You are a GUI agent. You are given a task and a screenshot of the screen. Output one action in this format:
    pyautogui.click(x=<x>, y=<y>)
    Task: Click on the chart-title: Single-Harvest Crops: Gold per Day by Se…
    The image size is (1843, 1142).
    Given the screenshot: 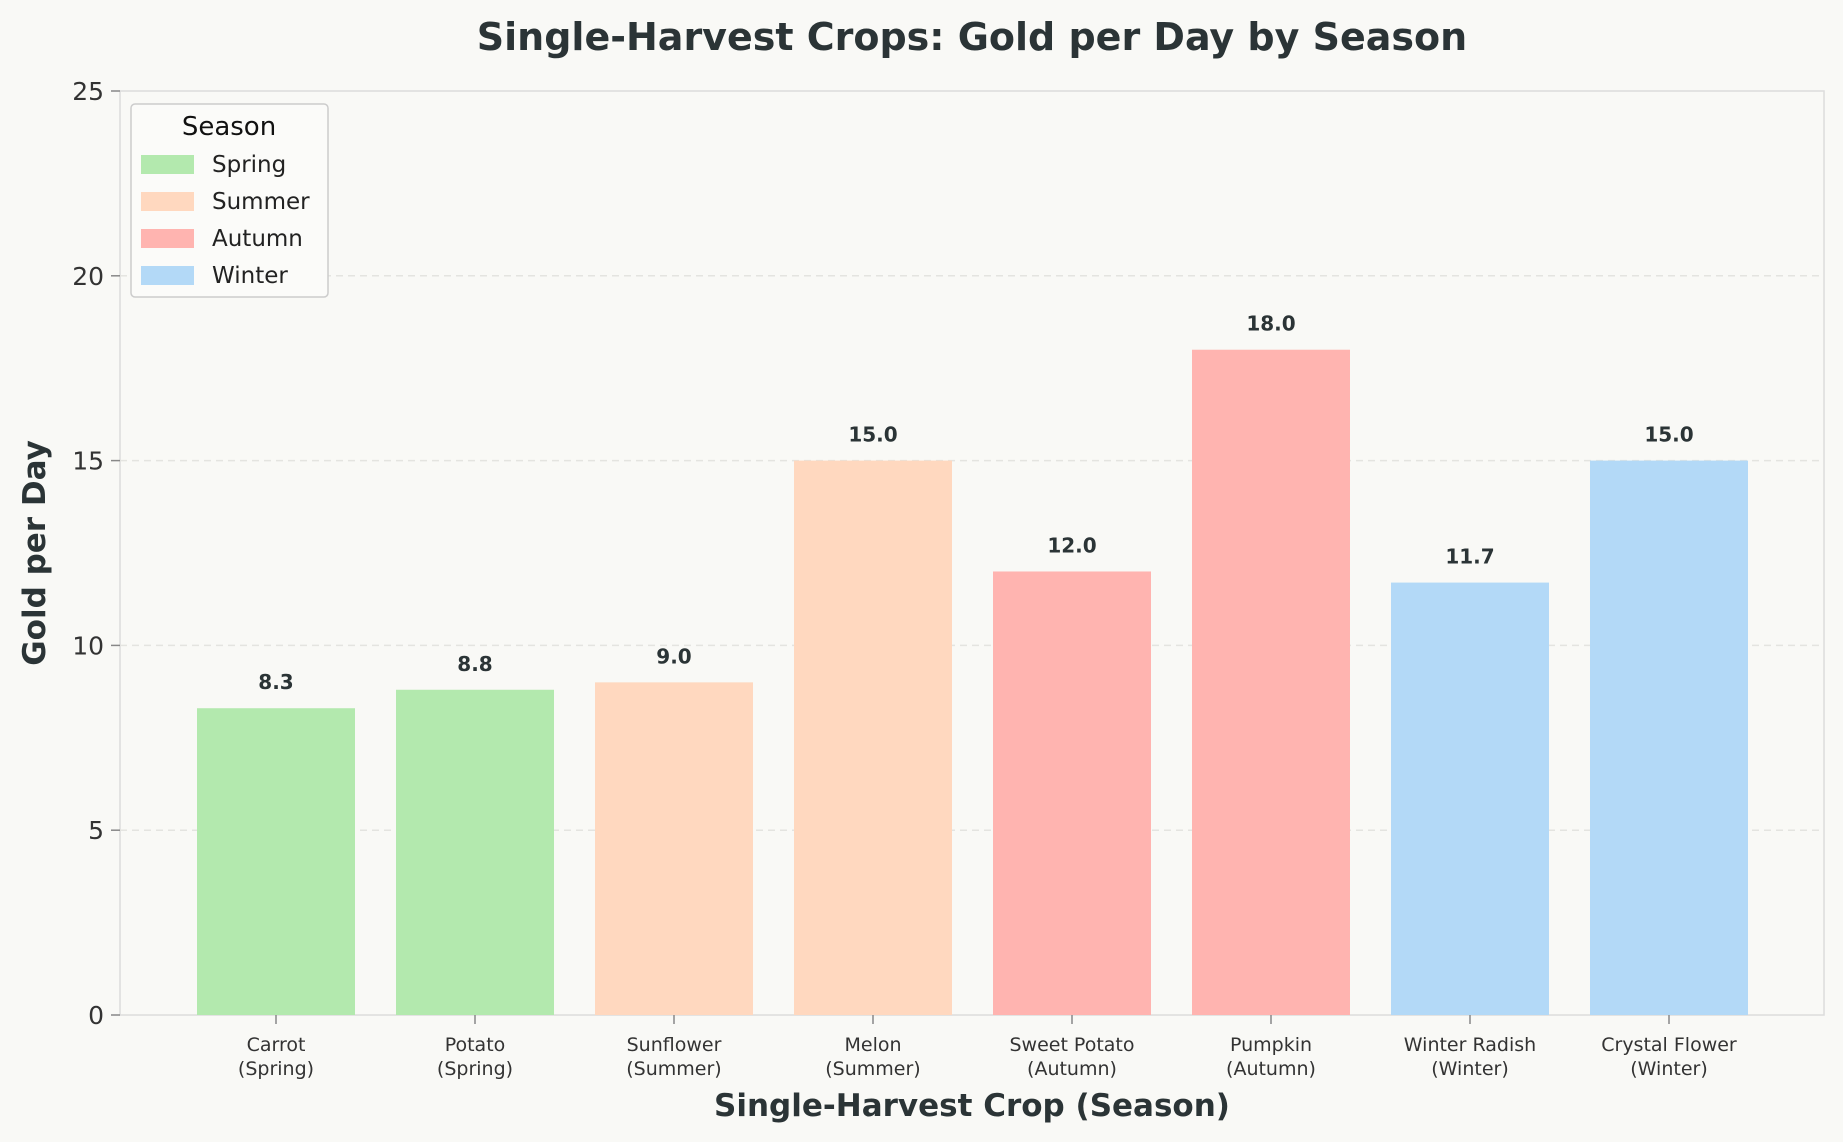 What is the action you would take?
    pyautogui.click(x=972, y=37)
    